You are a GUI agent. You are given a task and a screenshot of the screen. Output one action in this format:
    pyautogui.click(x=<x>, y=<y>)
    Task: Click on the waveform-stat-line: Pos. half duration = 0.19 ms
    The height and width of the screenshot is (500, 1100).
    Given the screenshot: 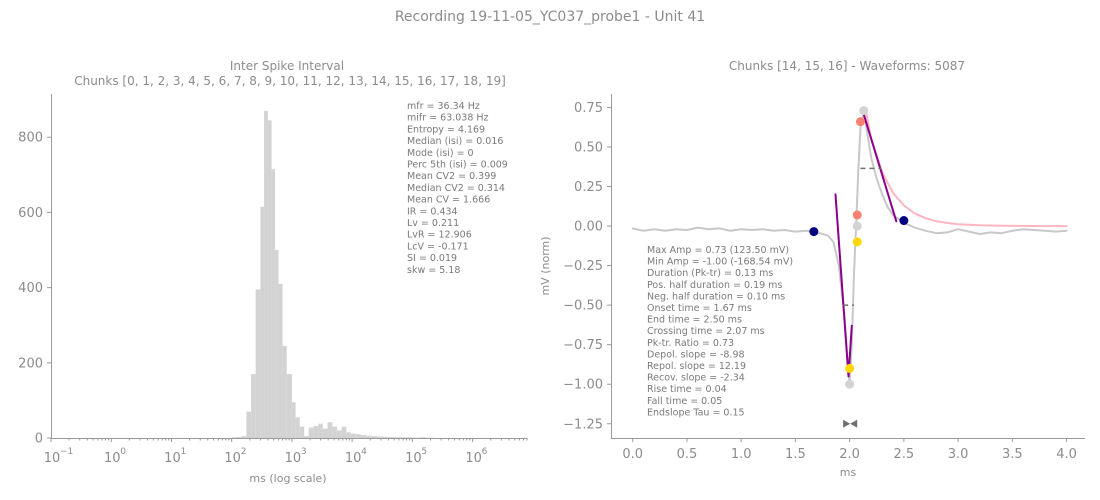 What is the action you would take?
    pyautogui.click(x=714, y=285)
    